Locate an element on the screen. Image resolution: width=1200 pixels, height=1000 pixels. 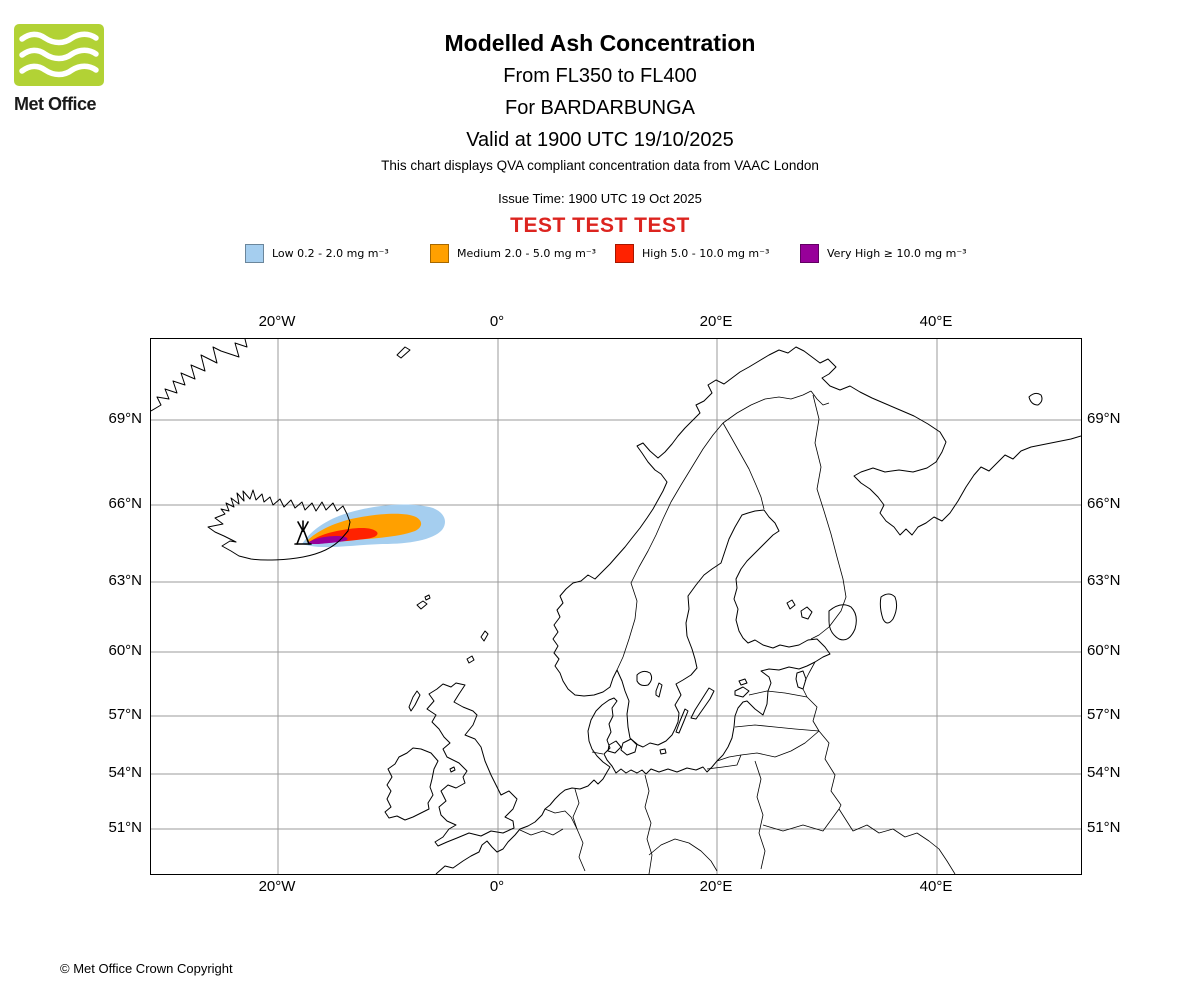
legend-item-medium: Medium 2.0 - 5.0 mg m⁻³ is located at coordinates (513, 253).